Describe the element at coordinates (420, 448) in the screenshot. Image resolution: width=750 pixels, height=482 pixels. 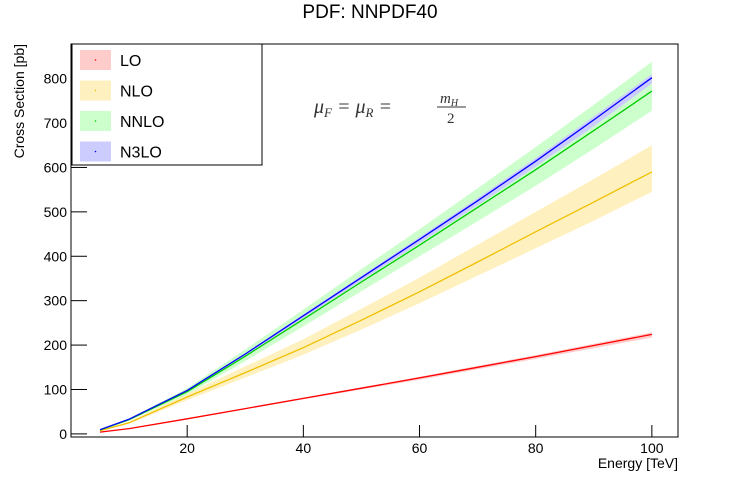
I see `x-tick-label: 60` at that location.